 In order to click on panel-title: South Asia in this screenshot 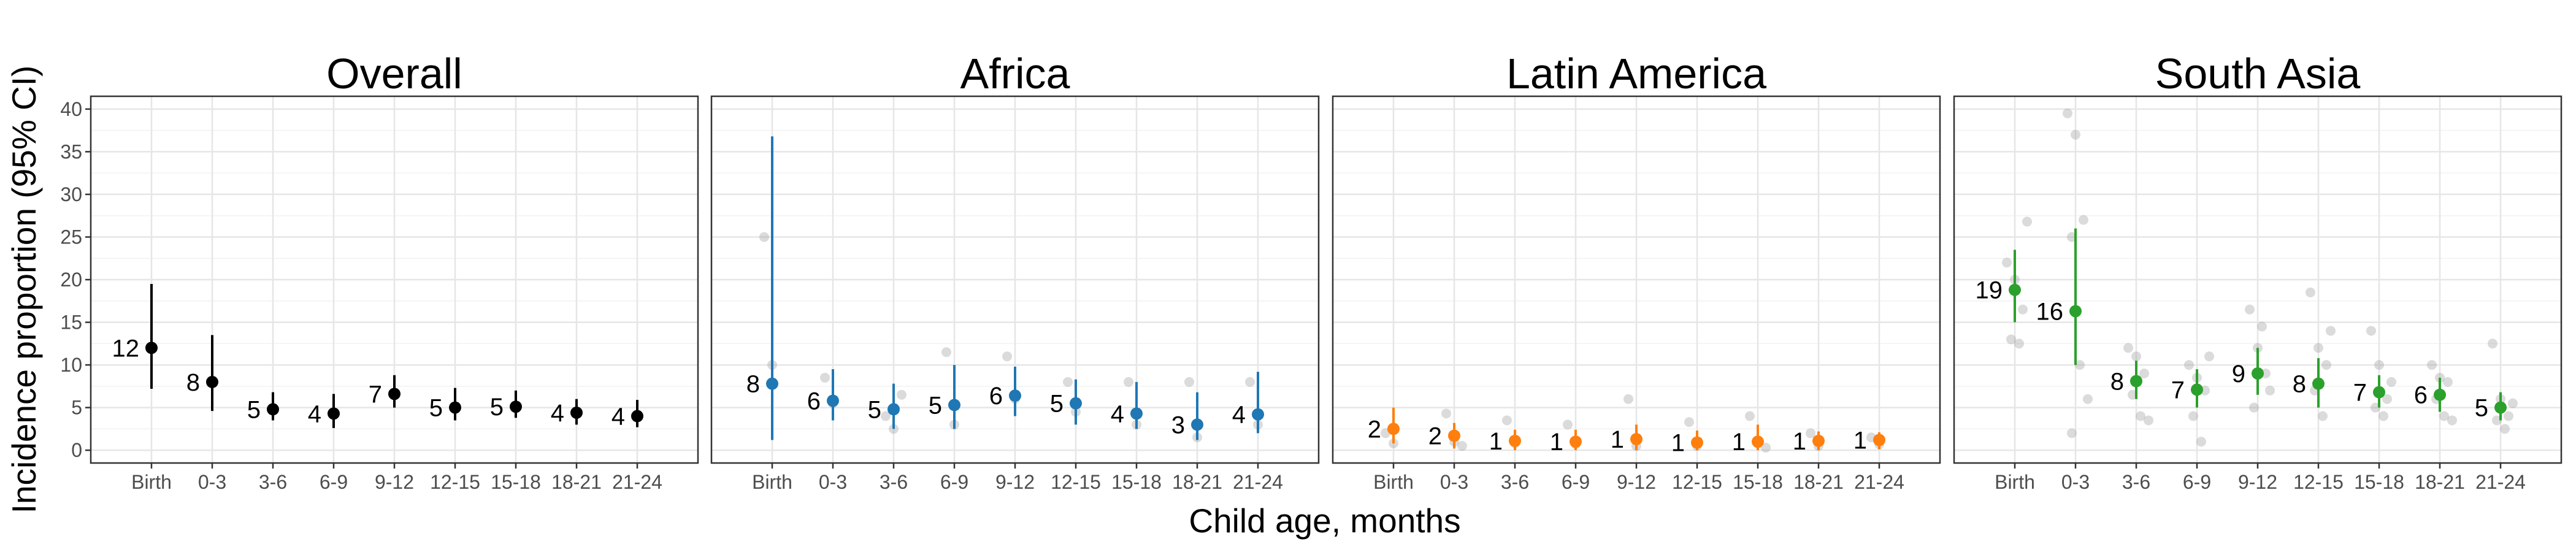, I will do `click(2258, 74)`.